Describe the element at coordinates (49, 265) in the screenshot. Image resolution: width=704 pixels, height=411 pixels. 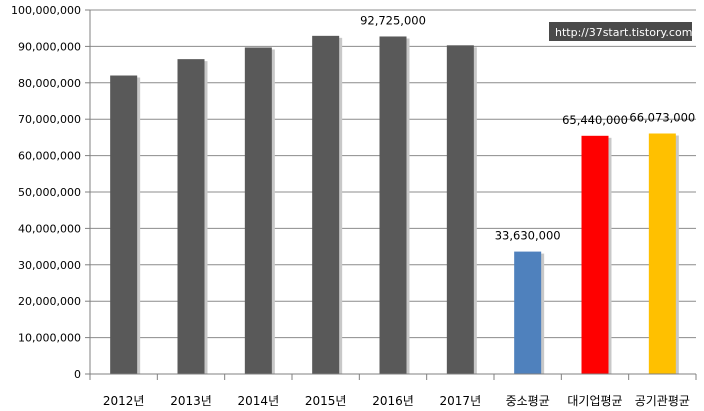
I see `y-tick-label: 30,000,000` at that location.